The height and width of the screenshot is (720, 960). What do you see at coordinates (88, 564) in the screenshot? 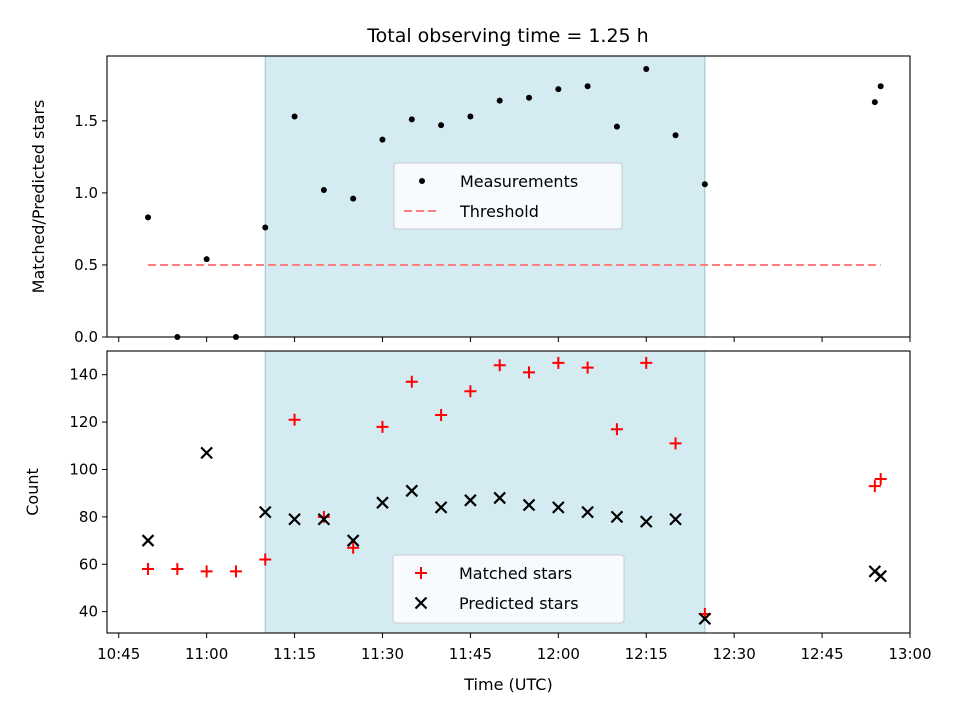
I see `y-tick-label: 60` at bounding box center [88, 564].